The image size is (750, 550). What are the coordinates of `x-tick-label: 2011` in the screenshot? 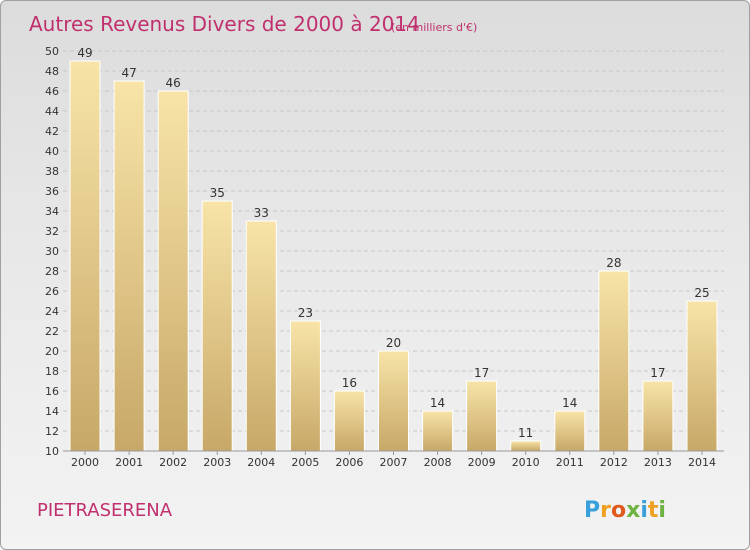 It's located at (570, 462).